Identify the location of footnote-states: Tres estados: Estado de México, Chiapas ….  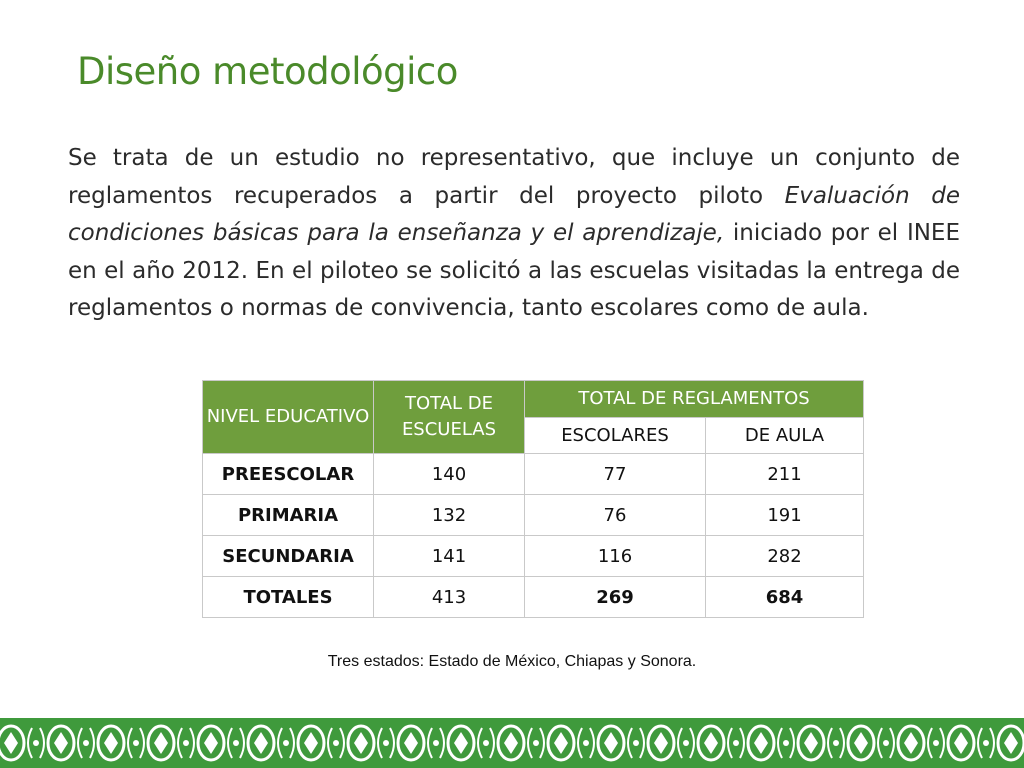
(512, 661).